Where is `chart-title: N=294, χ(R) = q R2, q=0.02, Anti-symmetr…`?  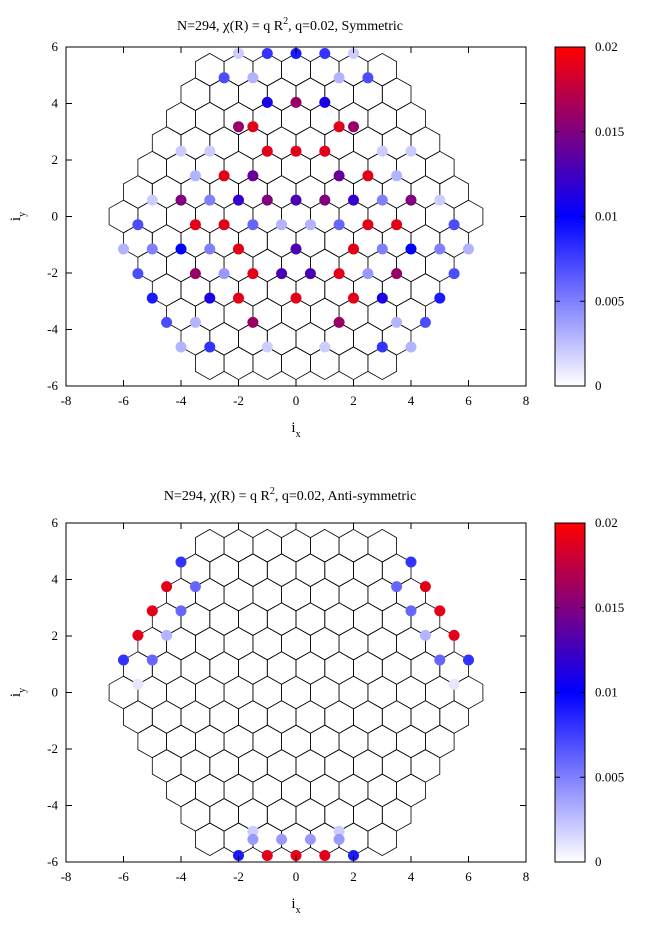
chart-title: N=294, χ(R) = q R2, q=0.02, Anti-symmetr… is located at coordinates (290, 495).